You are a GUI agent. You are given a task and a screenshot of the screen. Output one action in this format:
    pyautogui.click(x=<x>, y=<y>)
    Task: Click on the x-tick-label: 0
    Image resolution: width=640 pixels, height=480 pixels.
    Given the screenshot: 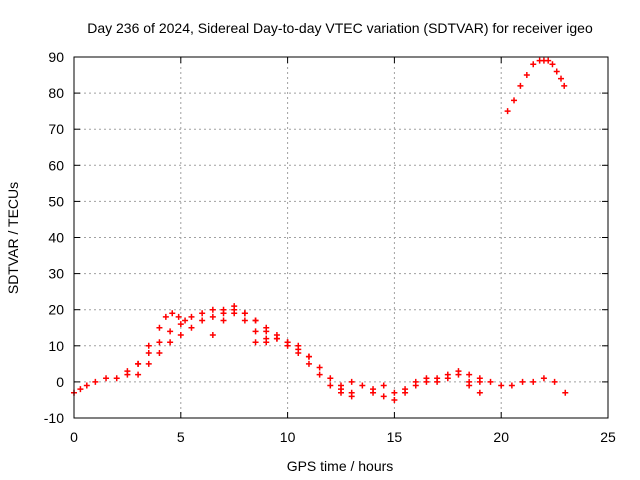 What is the action you would take?
    pyautogui.click(x=74, y=437)
    